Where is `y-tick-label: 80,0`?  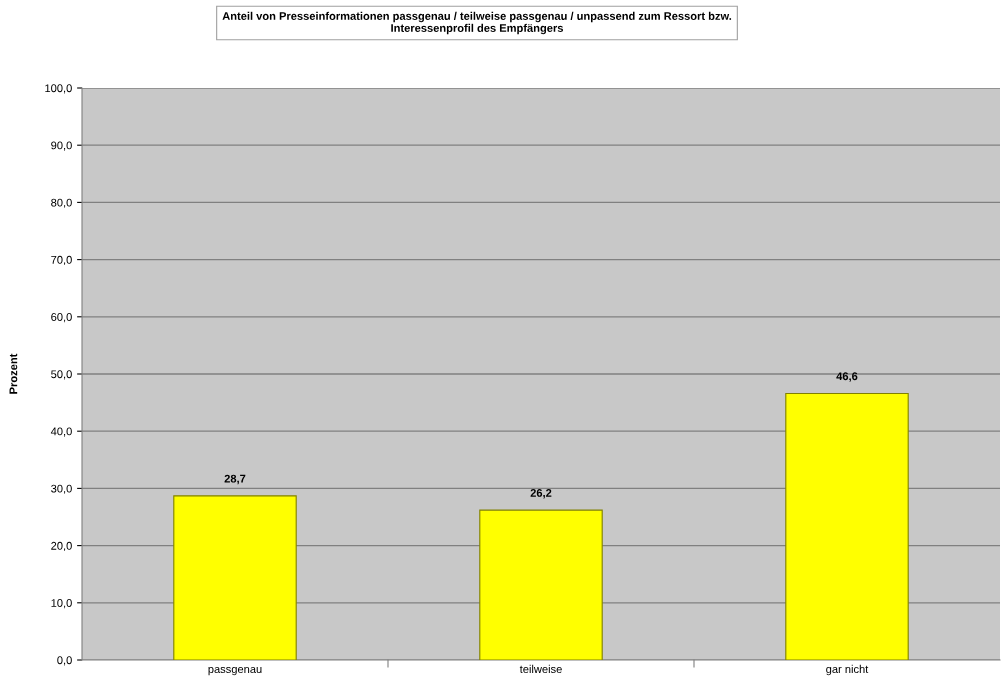 y-tick-label: 80,0 is located at coordinates (61, 203).